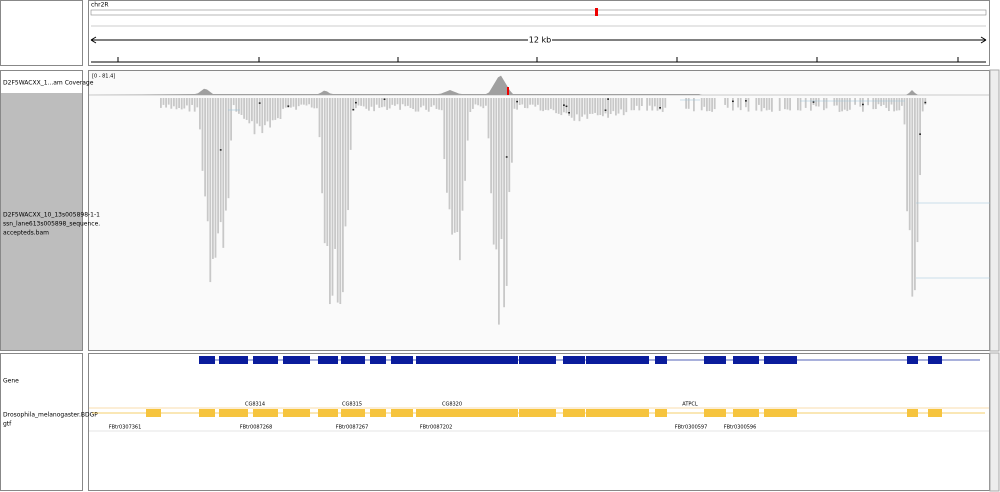 This screenshot has width=1000, height=492. Describe the element at coordinates (51, 215) in the screenshot. I see `track-name: D2F5WACXX_10_13s005898-1-1` at that location.